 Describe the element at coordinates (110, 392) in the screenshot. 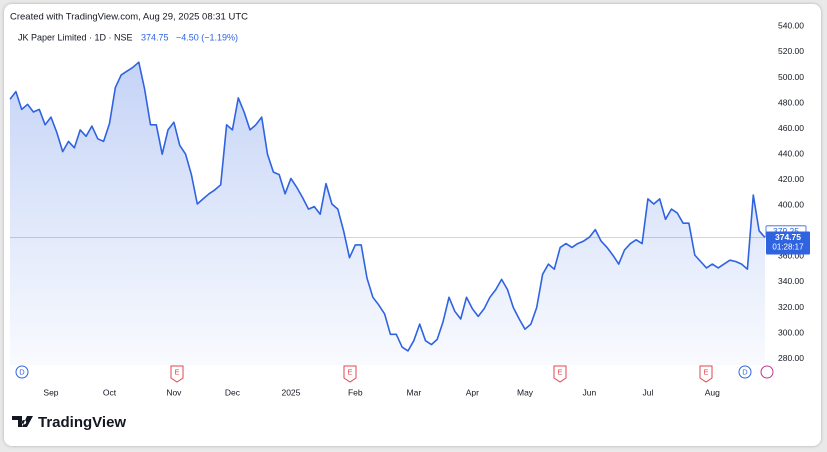

I see `x-tick-label: Oct` at that location.